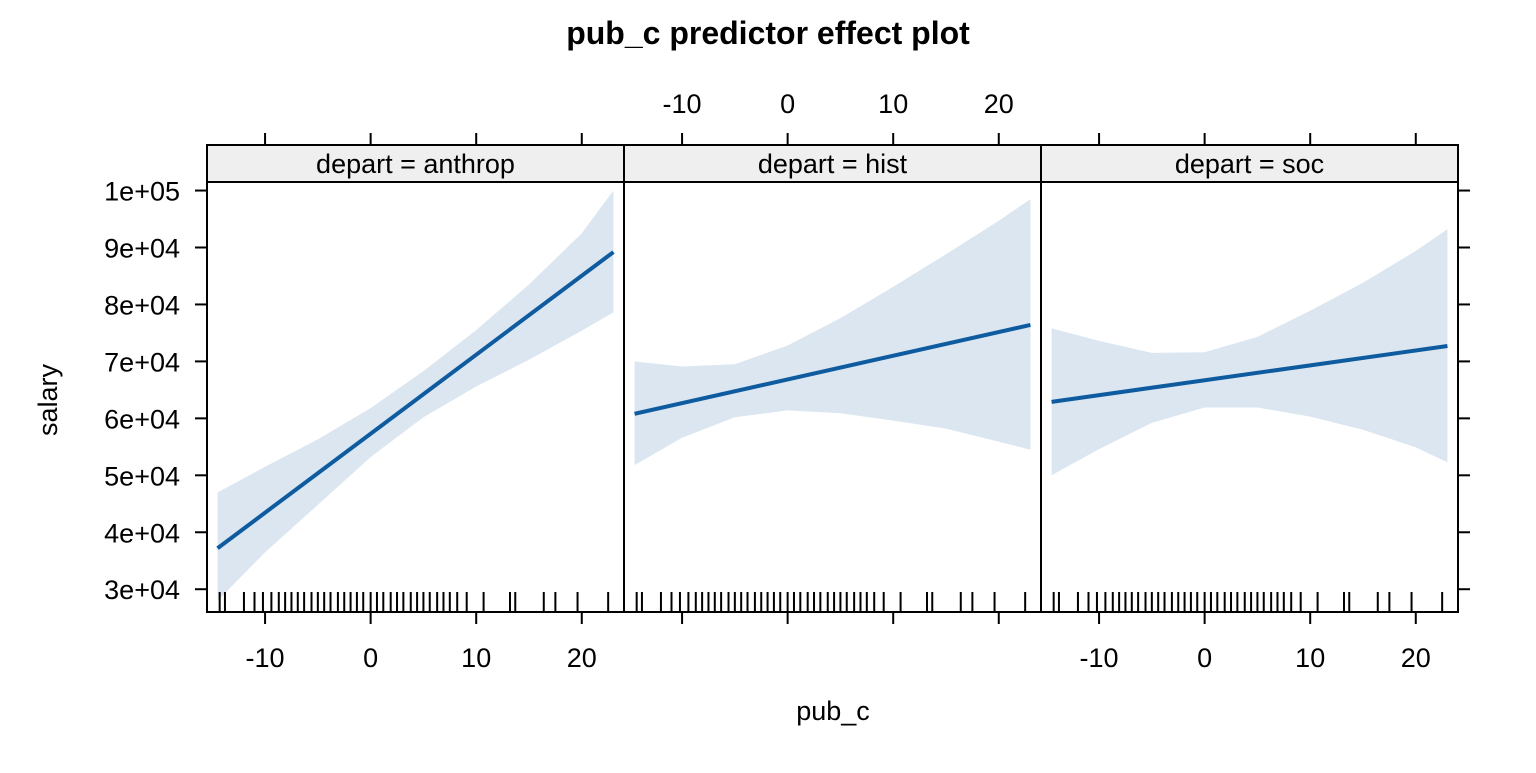 This screenshot has height=773, width=1536. Describe the element at coordinates (142, 419) in the screenshot. I see `y-tick-label: 6e+04` at that location.